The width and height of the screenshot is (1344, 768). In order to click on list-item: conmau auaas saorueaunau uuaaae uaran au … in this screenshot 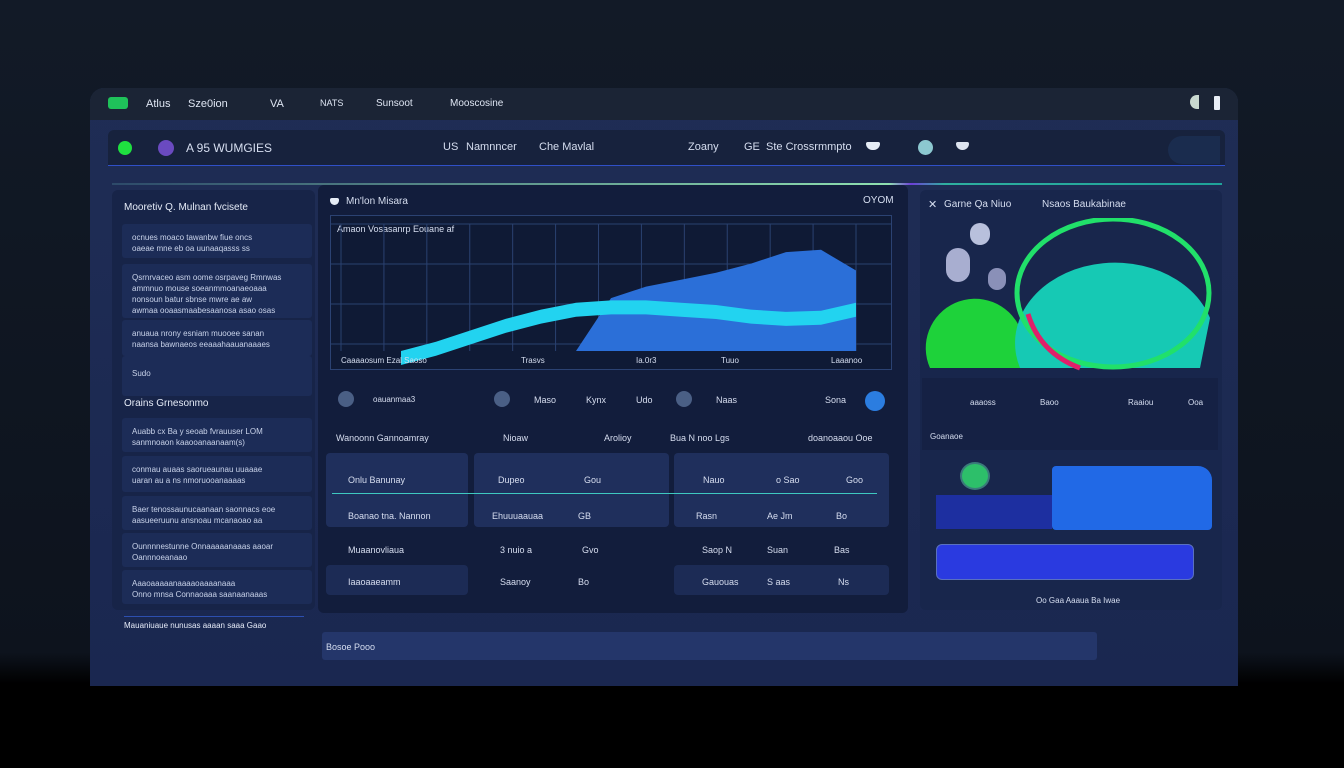, I will do `click(217, 474)`.